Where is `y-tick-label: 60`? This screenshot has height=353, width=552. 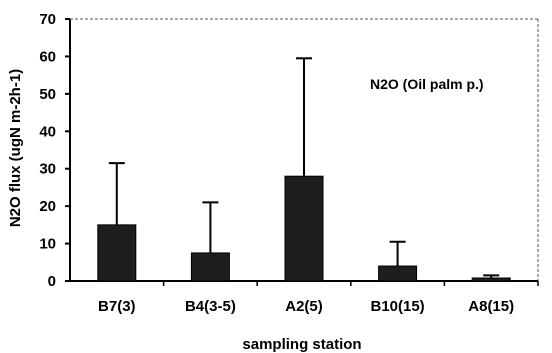
y-tick-label: 60 is located at coordinates (47, 56).